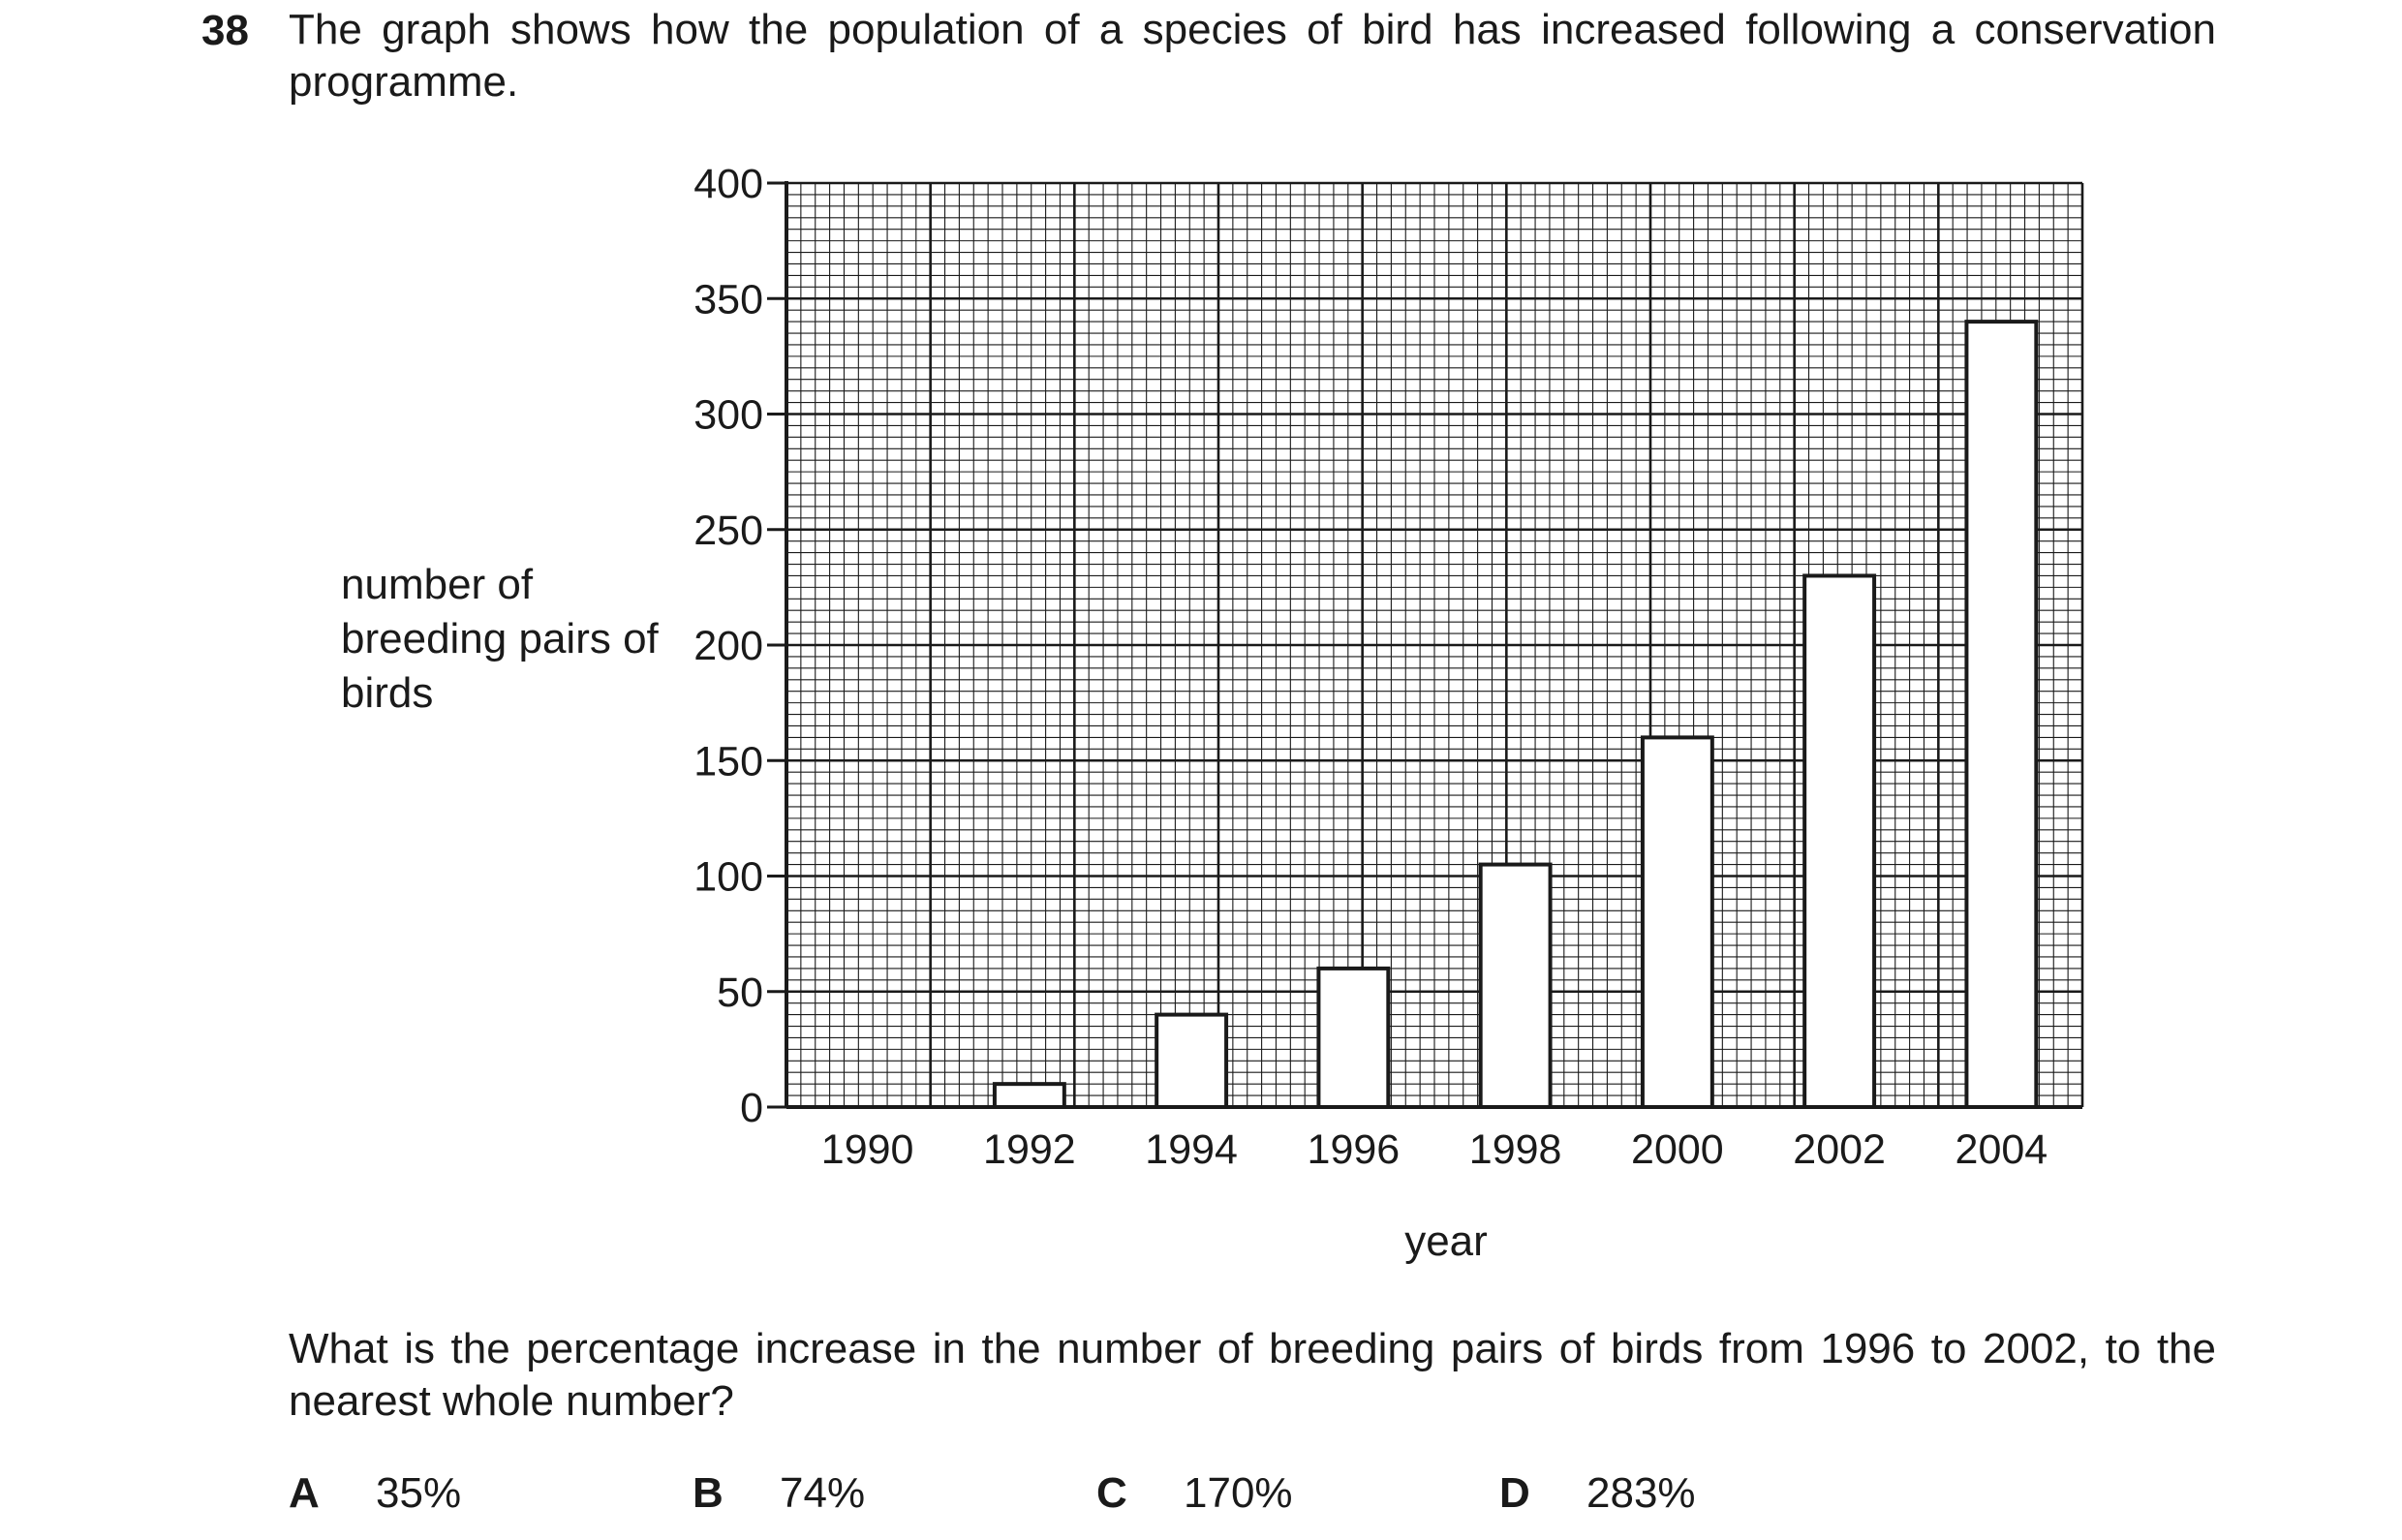  I want to click on bar-1998, so click(1515, 986).